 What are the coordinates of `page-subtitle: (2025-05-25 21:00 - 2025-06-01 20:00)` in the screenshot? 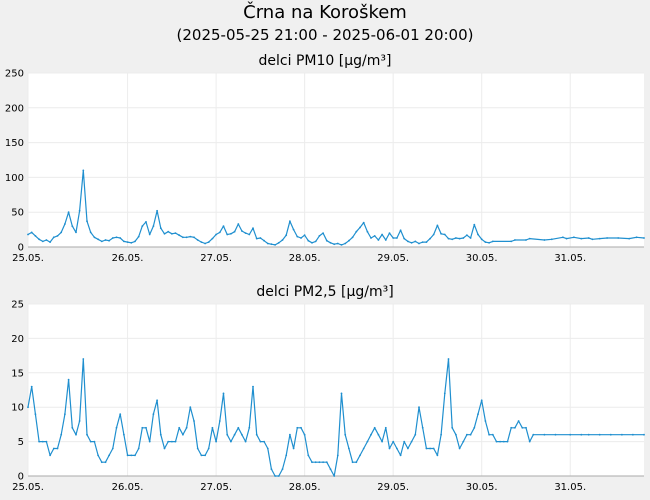 It's located at (325, 35).